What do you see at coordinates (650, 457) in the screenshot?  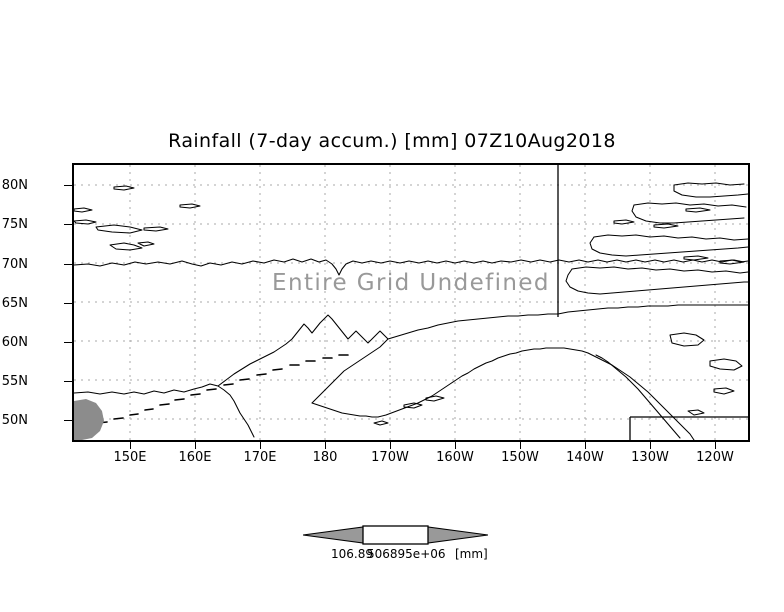 I see `x-axis-label-130w: 130W` at bounding box center [650, 457].